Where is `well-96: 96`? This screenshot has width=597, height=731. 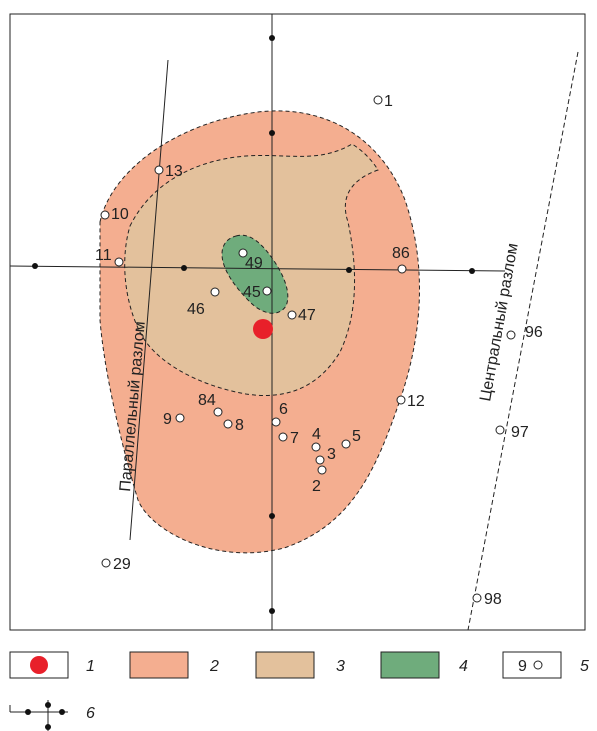 well-96: 96 is located at coordinates (524, 332).